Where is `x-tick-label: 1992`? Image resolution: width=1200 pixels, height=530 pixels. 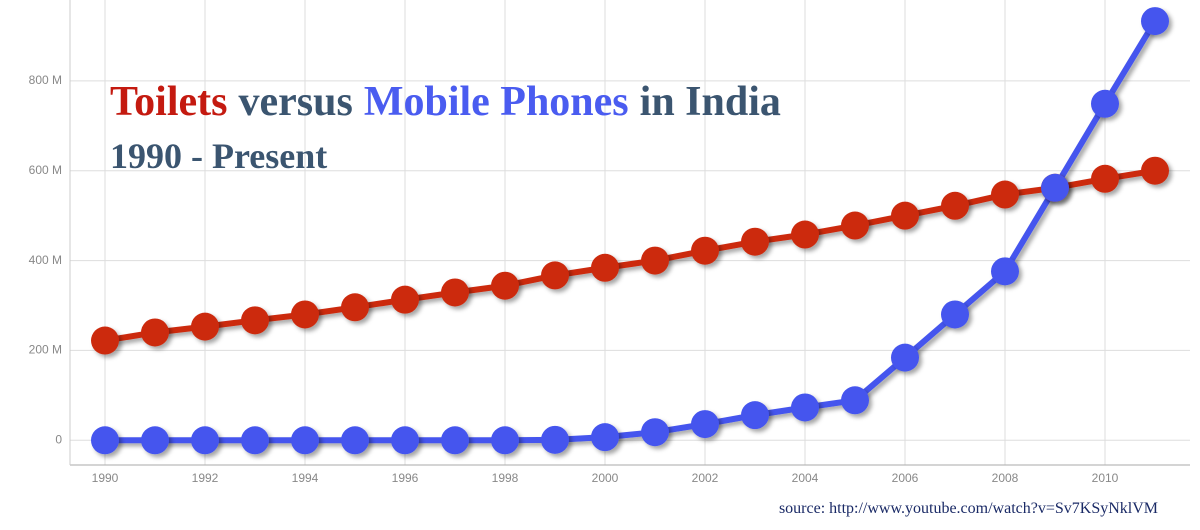 x-tick-label: 1992 is located at coordinates (205, 478).